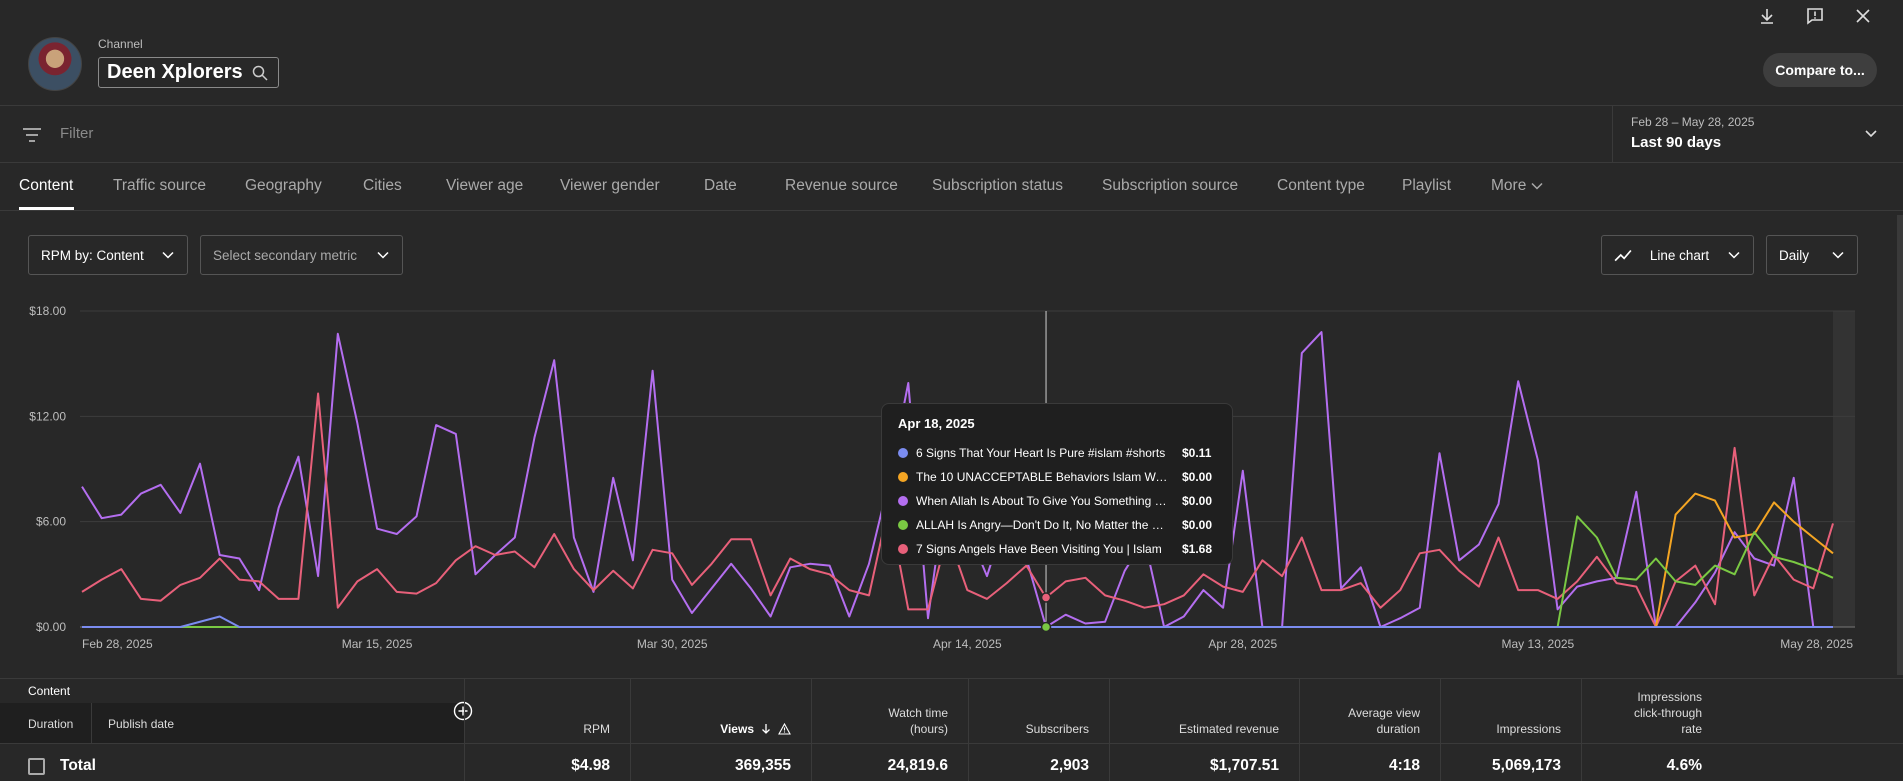  I want to click on tab-revenue-source: Revenue source, so click(841, 185).